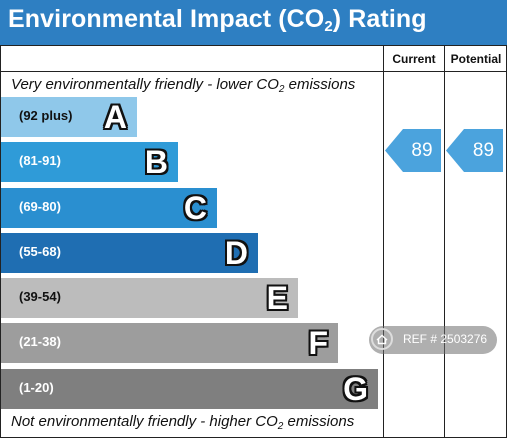  I want to click on current-arrow-shape, so click(413, 150).